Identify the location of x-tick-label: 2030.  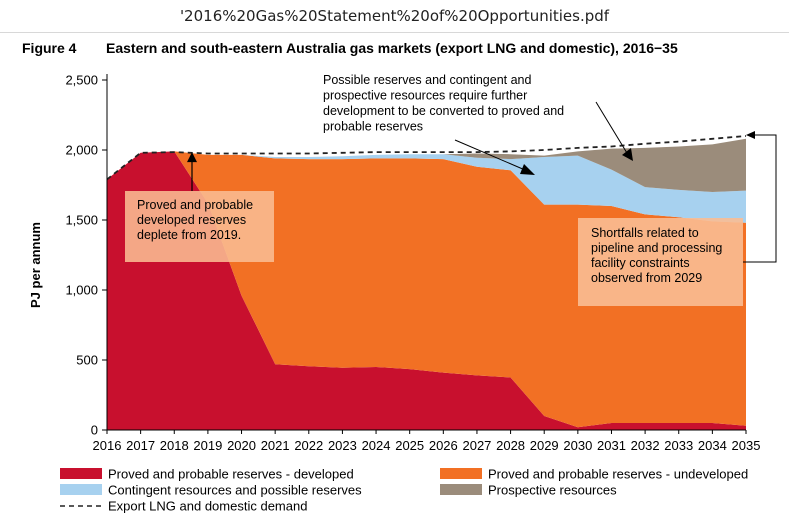
(577, 445).